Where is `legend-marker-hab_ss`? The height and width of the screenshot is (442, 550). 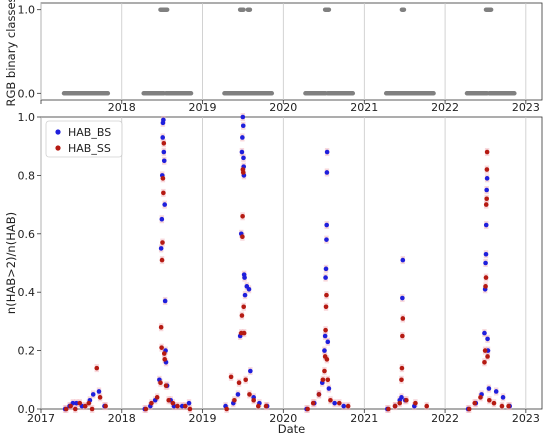 legend-marker-hab_ss is located at coordinates (58, 148).